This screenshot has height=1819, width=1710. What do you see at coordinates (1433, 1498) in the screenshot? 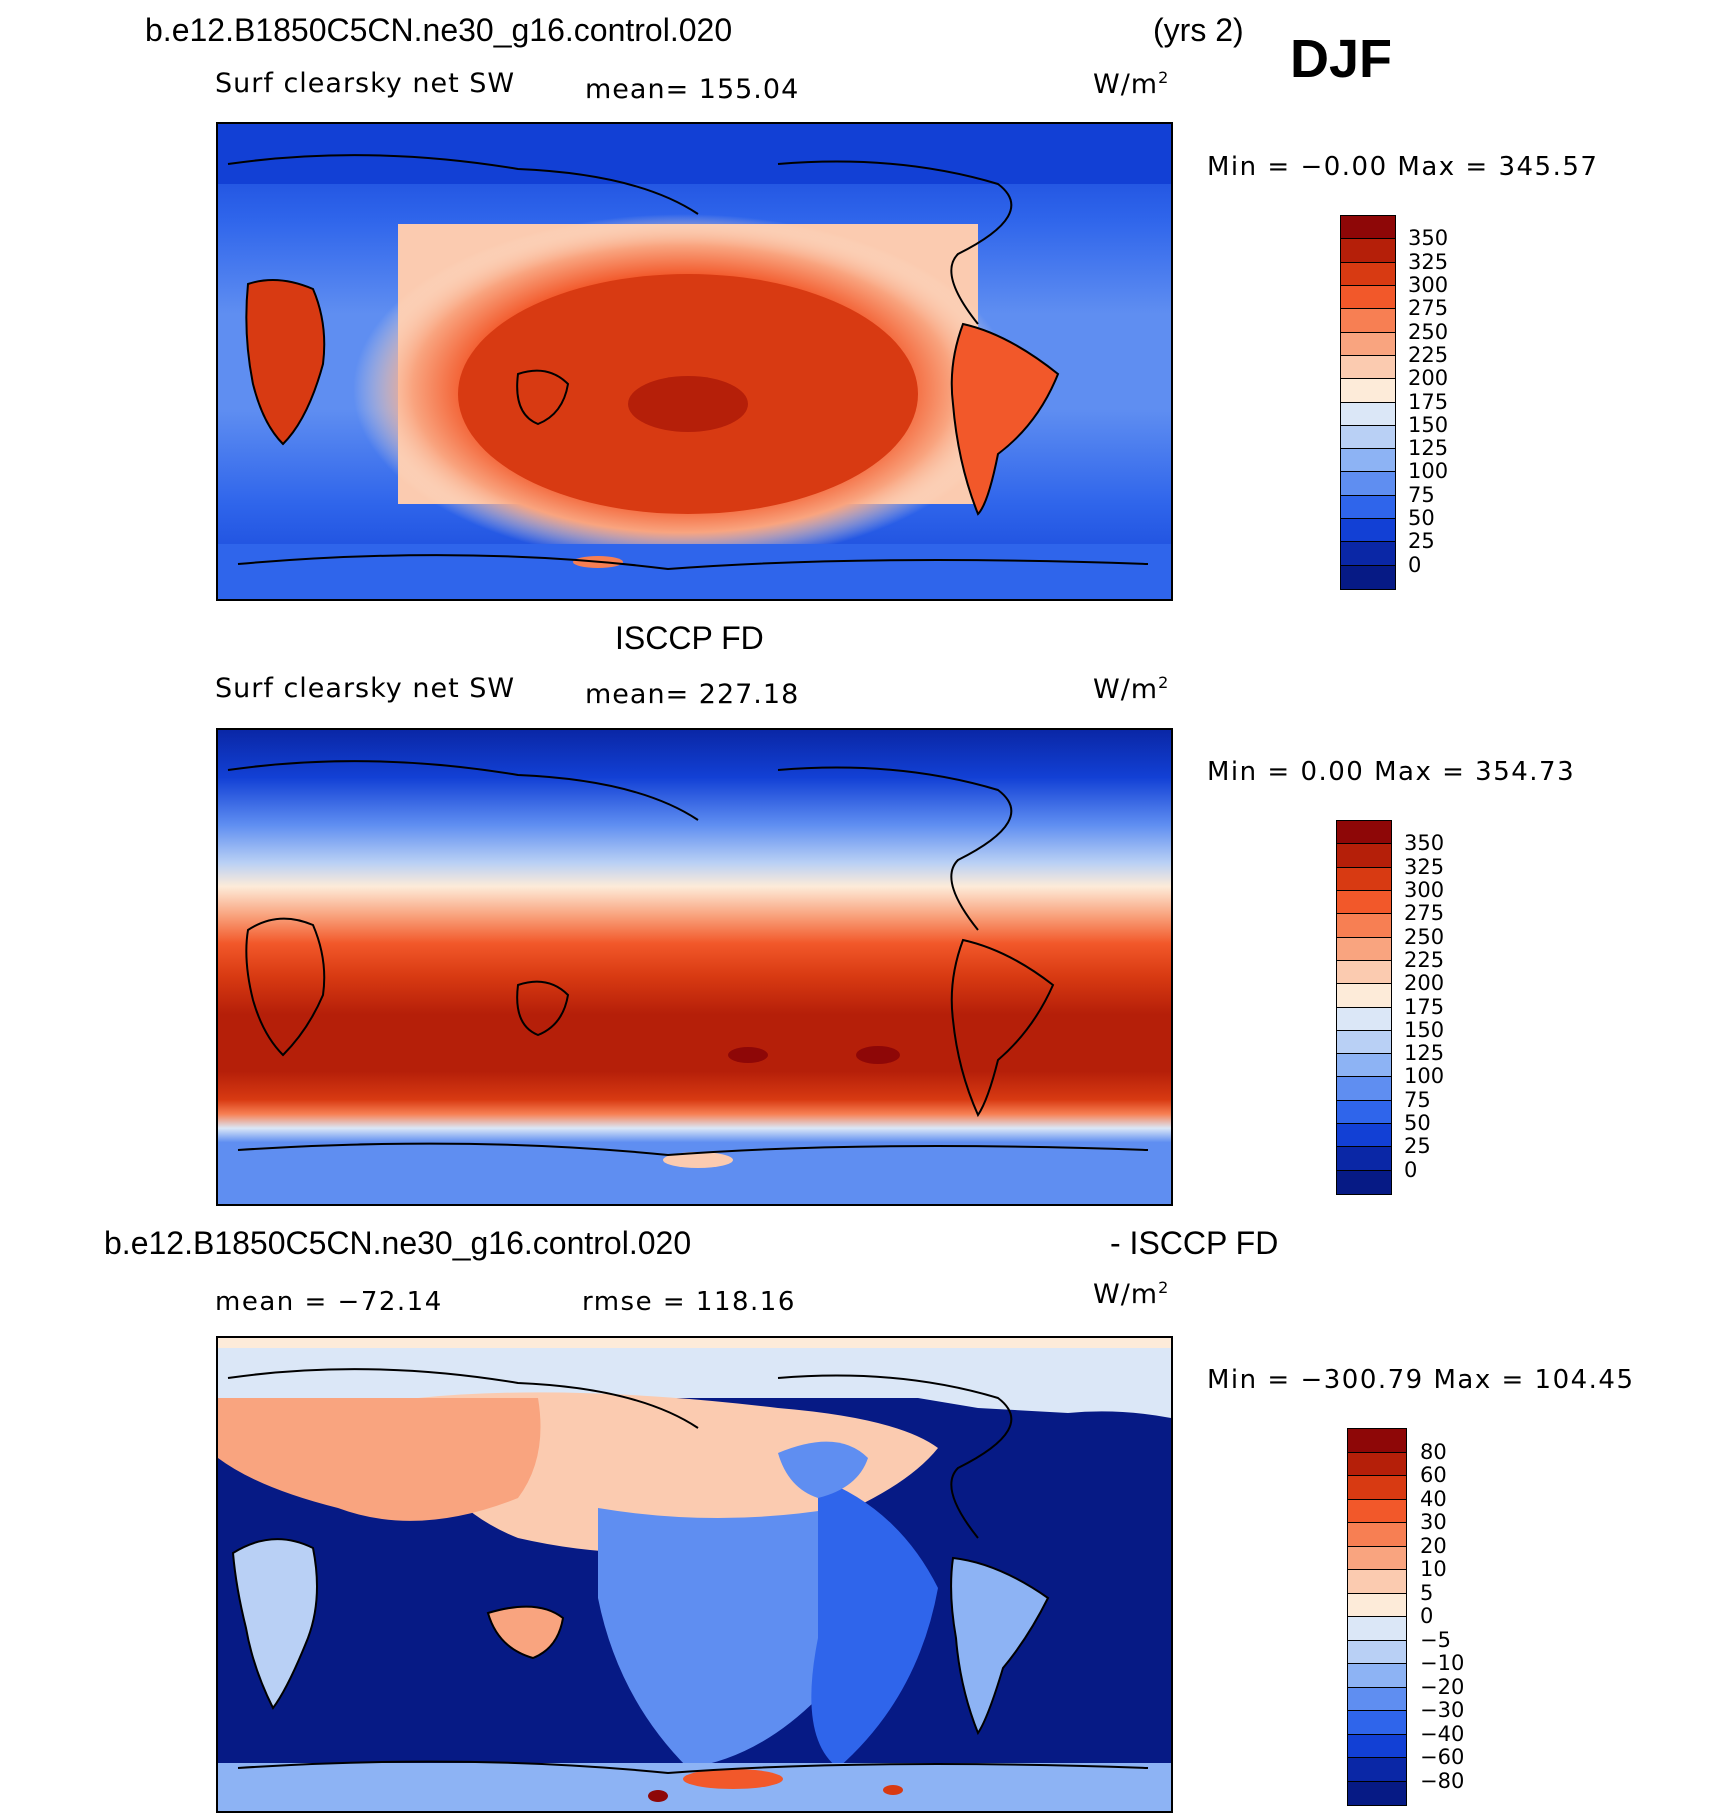
I see `panel3-colorbar-tick-label: 40` at bounding box center [1433, 1498].